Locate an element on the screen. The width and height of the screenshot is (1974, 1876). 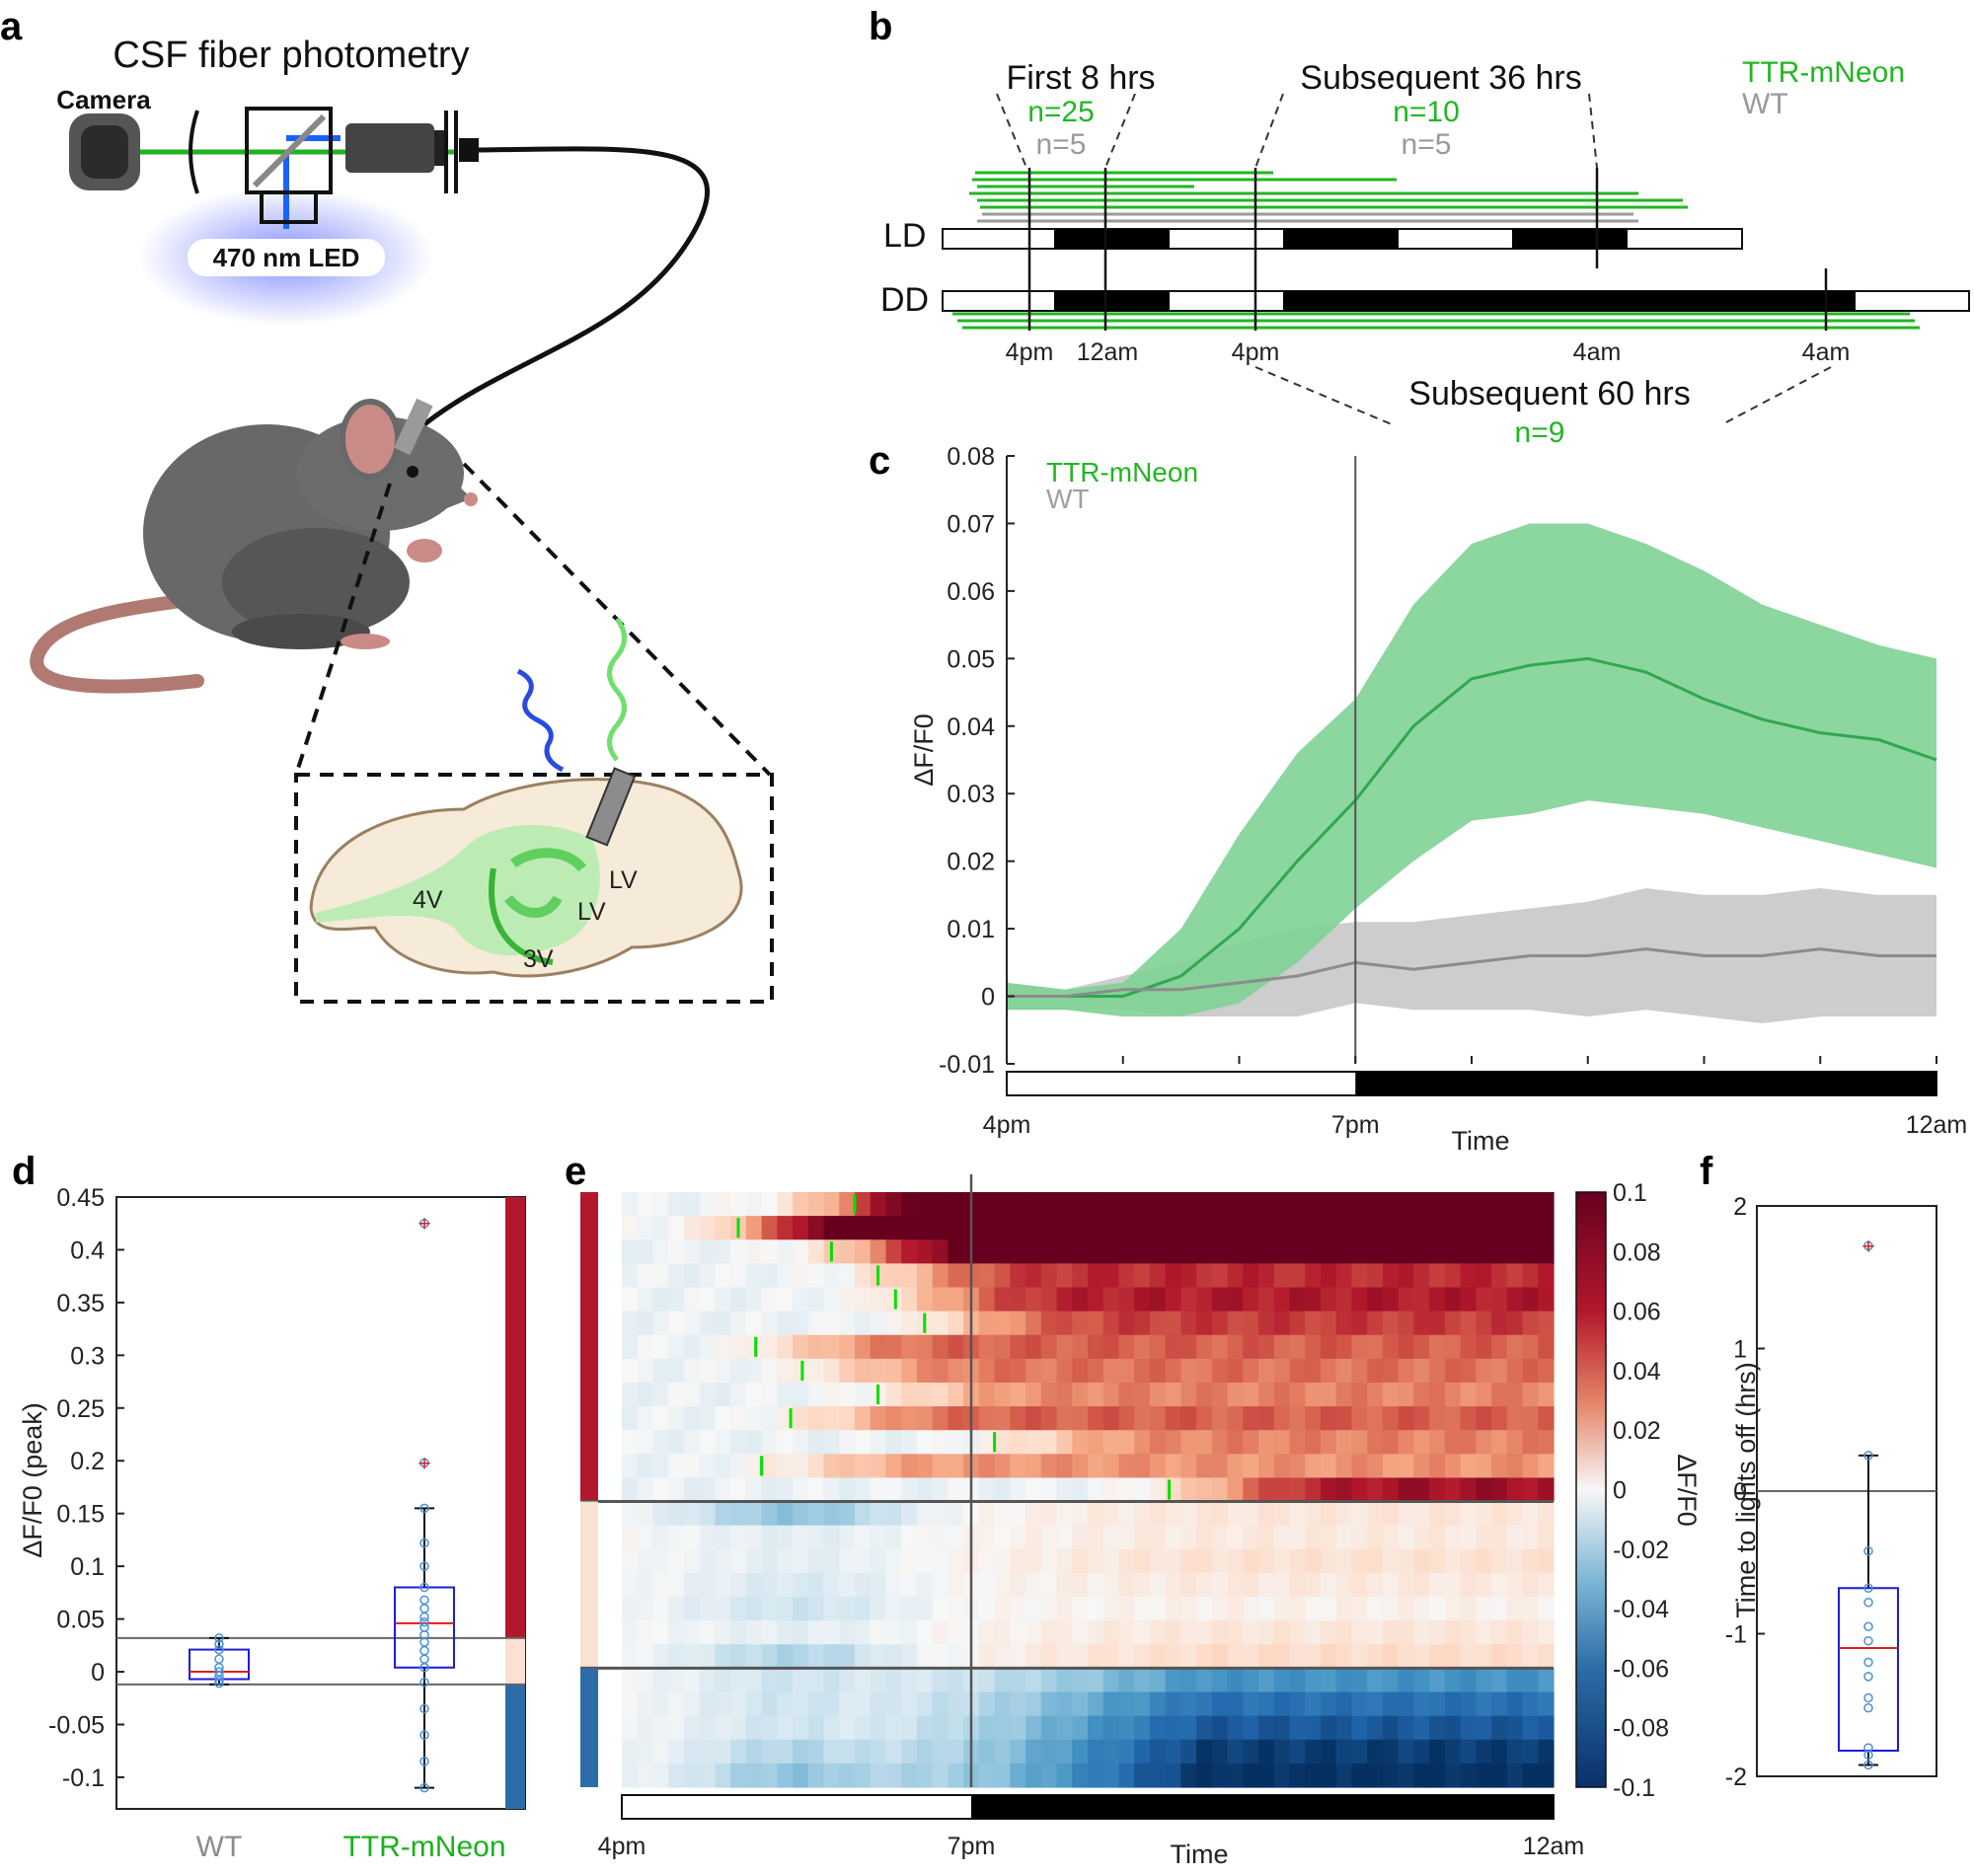
y-tick-label: 0.1 is located at coordinates (87, 1567).